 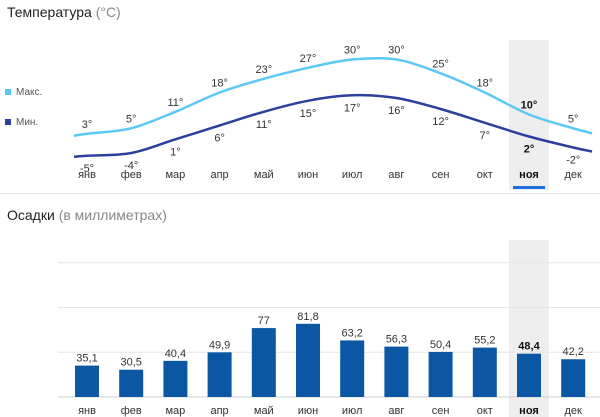 I want to click on temperature-legend: Макс. Мин., so click(x=23, y=107).